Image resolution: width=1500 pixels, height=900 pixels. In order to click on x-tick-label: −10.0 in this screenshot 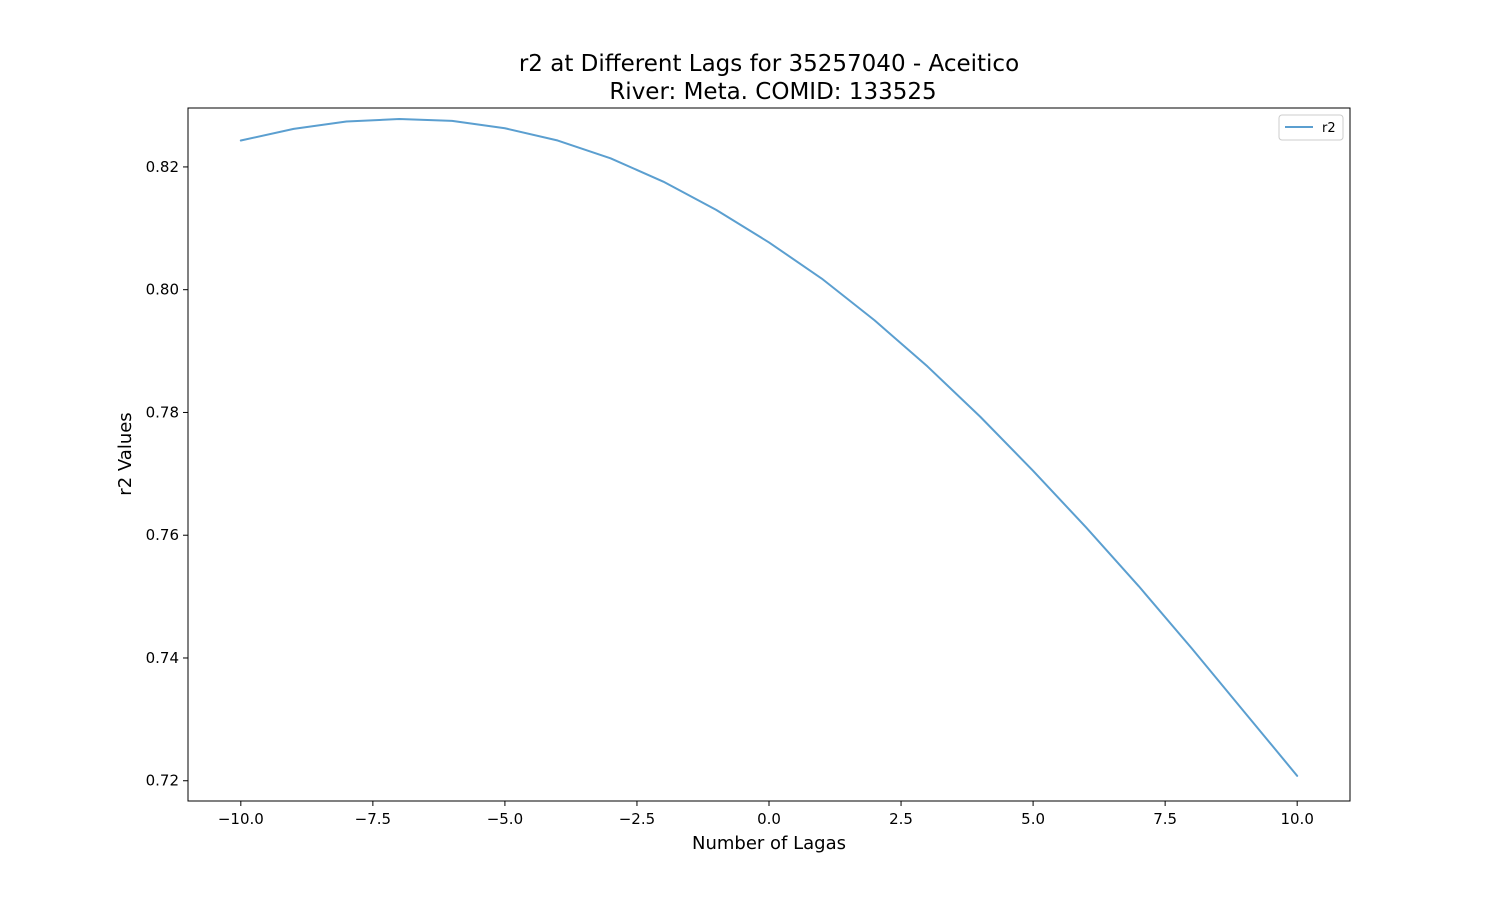, I will do `click(241, 819)`.